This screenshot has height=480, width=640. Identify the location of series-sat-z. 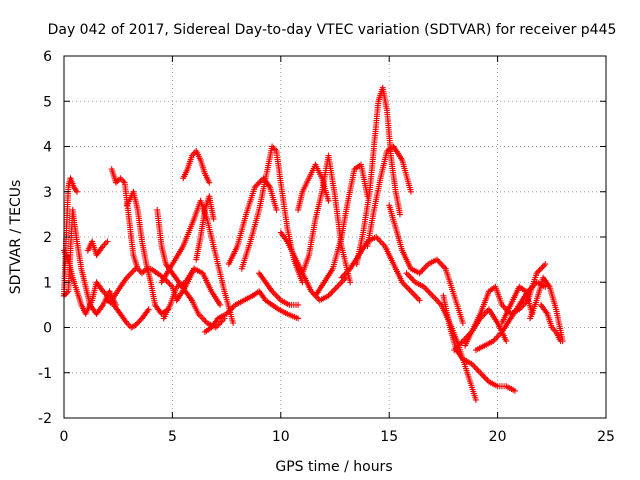
(479, 343).